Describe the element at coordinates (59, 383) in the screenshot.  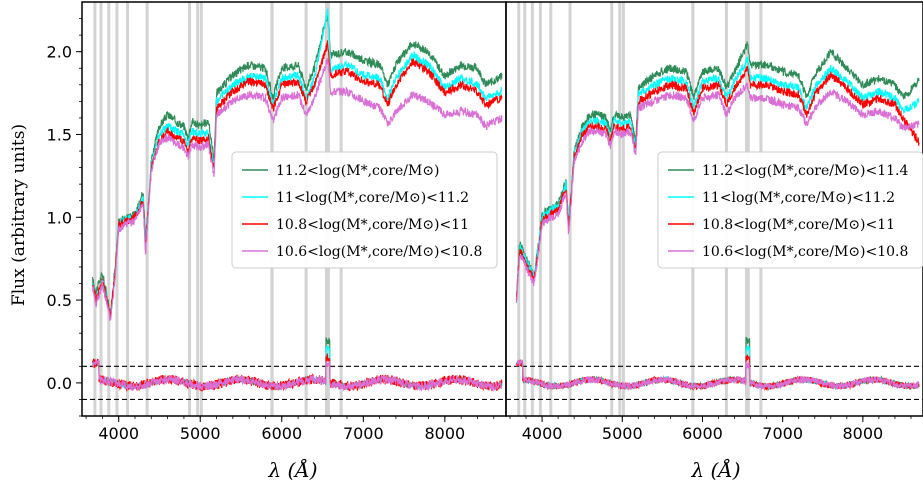
I see `y-tick-label: 0.0` at that location.